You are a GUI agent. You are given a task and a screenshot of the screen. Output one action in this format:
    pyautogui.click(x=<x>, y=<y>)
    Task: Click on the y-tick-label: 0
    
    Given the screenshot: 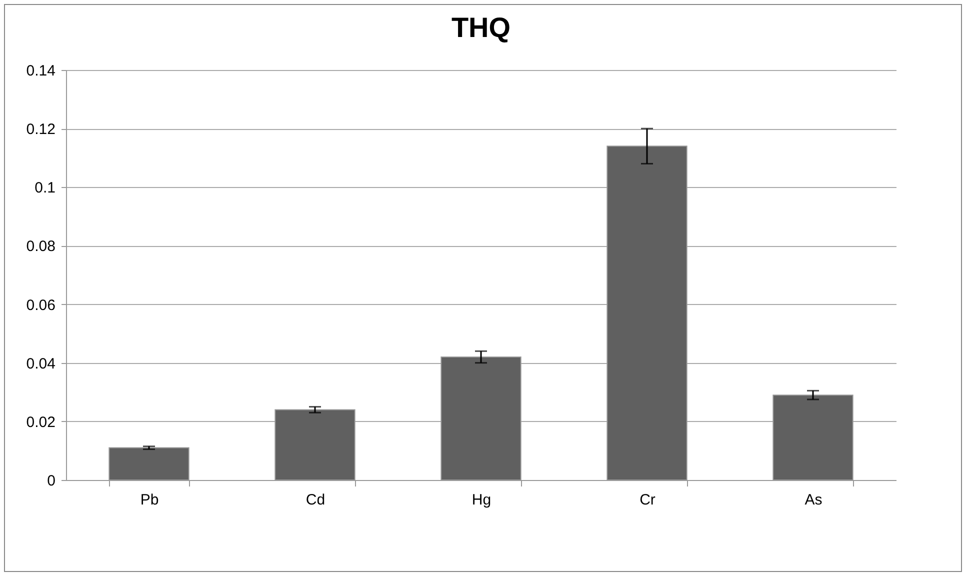 What is the action you would take?
    pyautogui.click(x=51, y=481)
    